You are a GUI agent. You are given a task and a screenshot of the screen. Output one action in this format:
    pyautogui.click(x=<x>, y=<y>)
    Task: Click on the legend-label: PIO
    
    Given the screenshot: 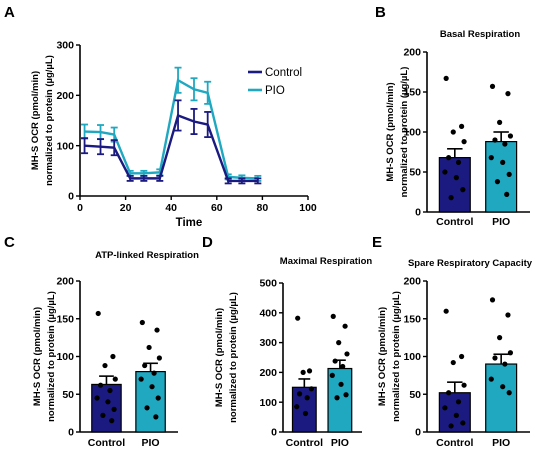 What is the action you would take?
    pyautogui.click(x=275, y=91)
    